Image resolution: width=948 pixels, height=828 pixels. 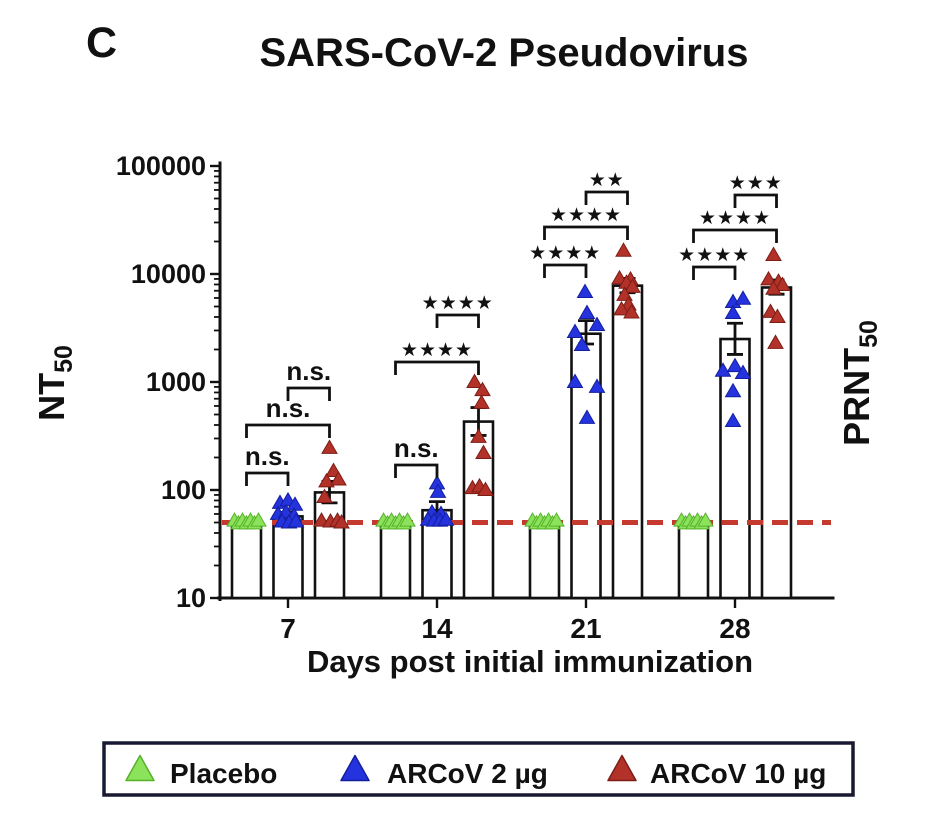 What do you see at coordinates (223, 773) in the screenshot?
I see `legend-label-placebo: Placebo` at bounding box center [223, 773].